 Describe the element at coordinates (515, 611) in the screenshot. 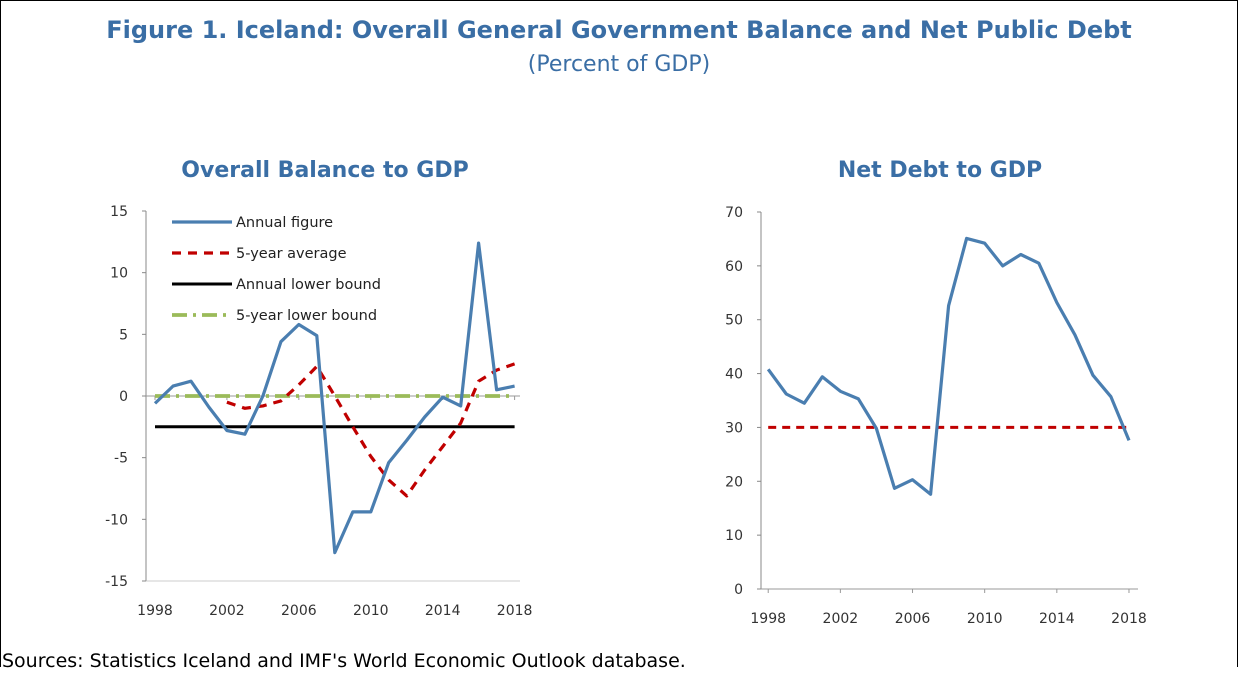

I see `balance-x-tick-label: 2018` at that location.